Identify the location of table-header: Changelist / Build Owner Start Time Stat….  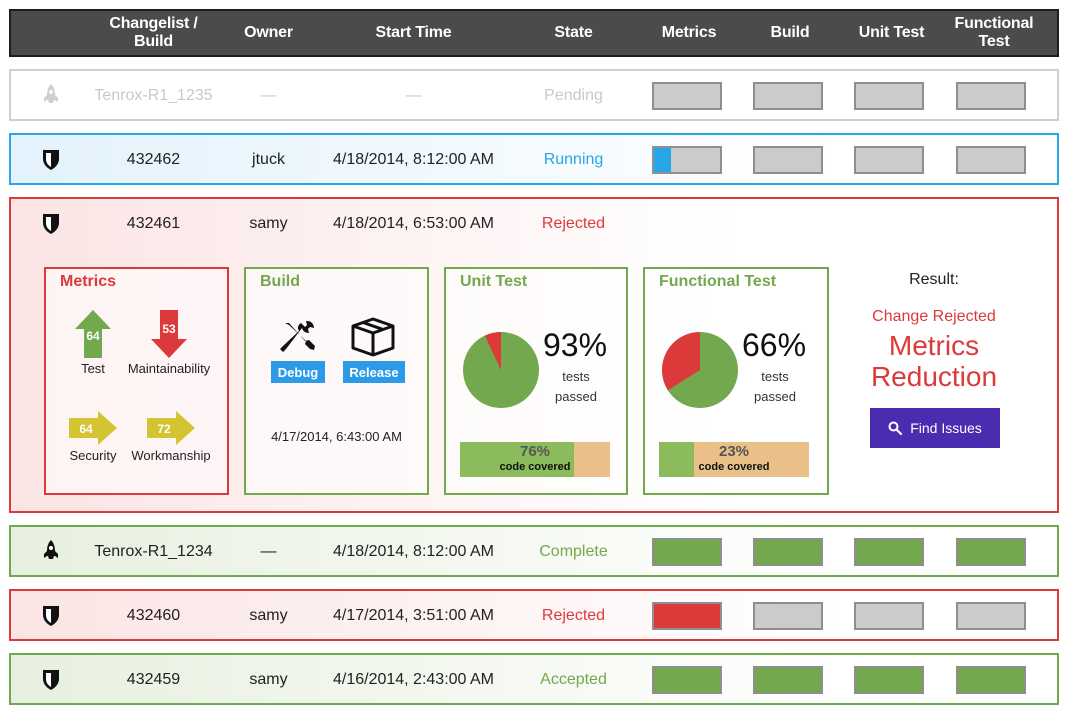
(534, 33).